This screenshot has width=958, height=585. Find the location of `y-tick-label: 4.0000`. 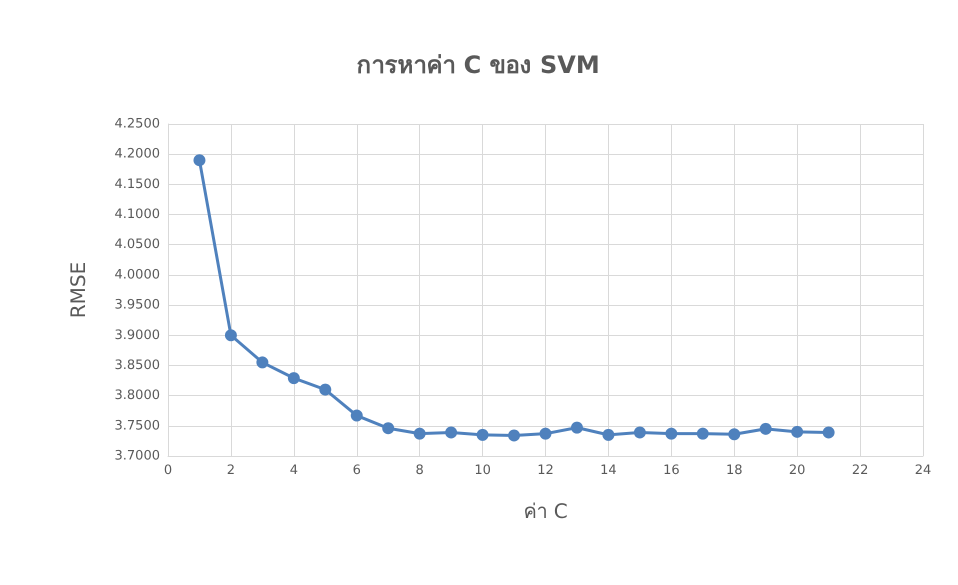

y-tick-label: 4.0000 is located at coordinates (137, 274).